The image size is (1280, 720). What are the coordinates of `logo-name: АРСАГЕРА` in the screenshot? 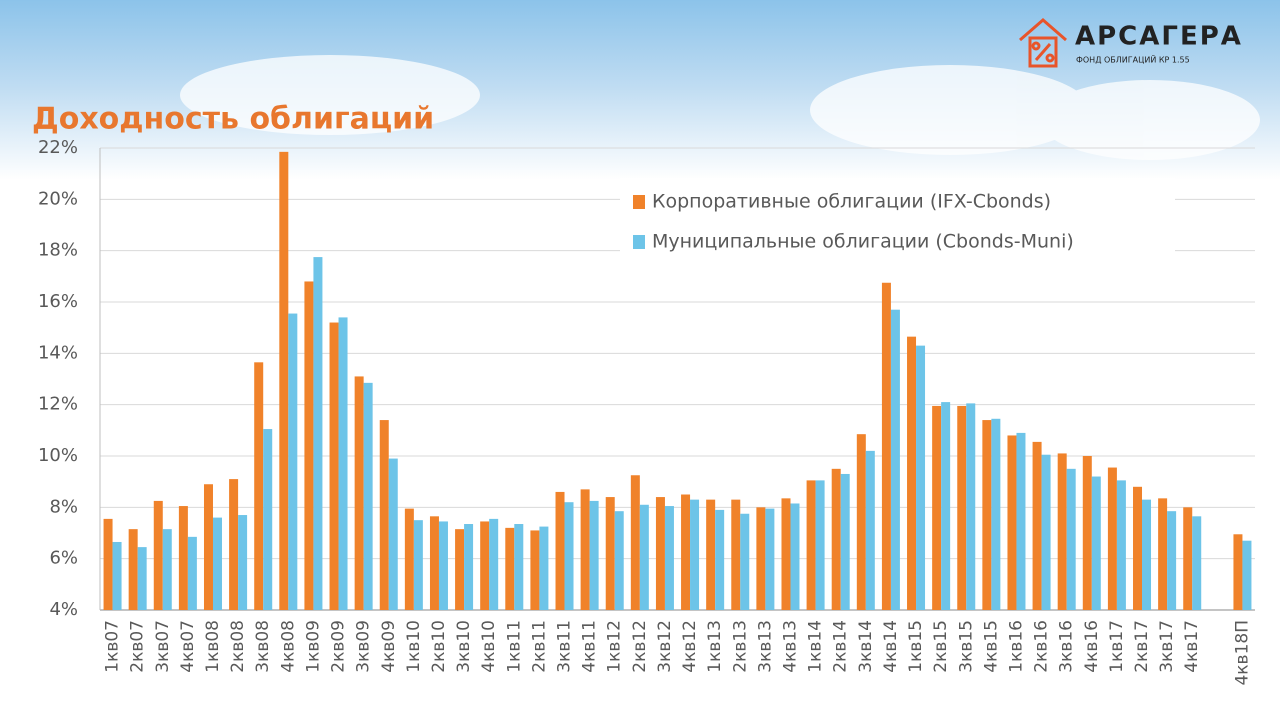 It's located at (1159, 37).